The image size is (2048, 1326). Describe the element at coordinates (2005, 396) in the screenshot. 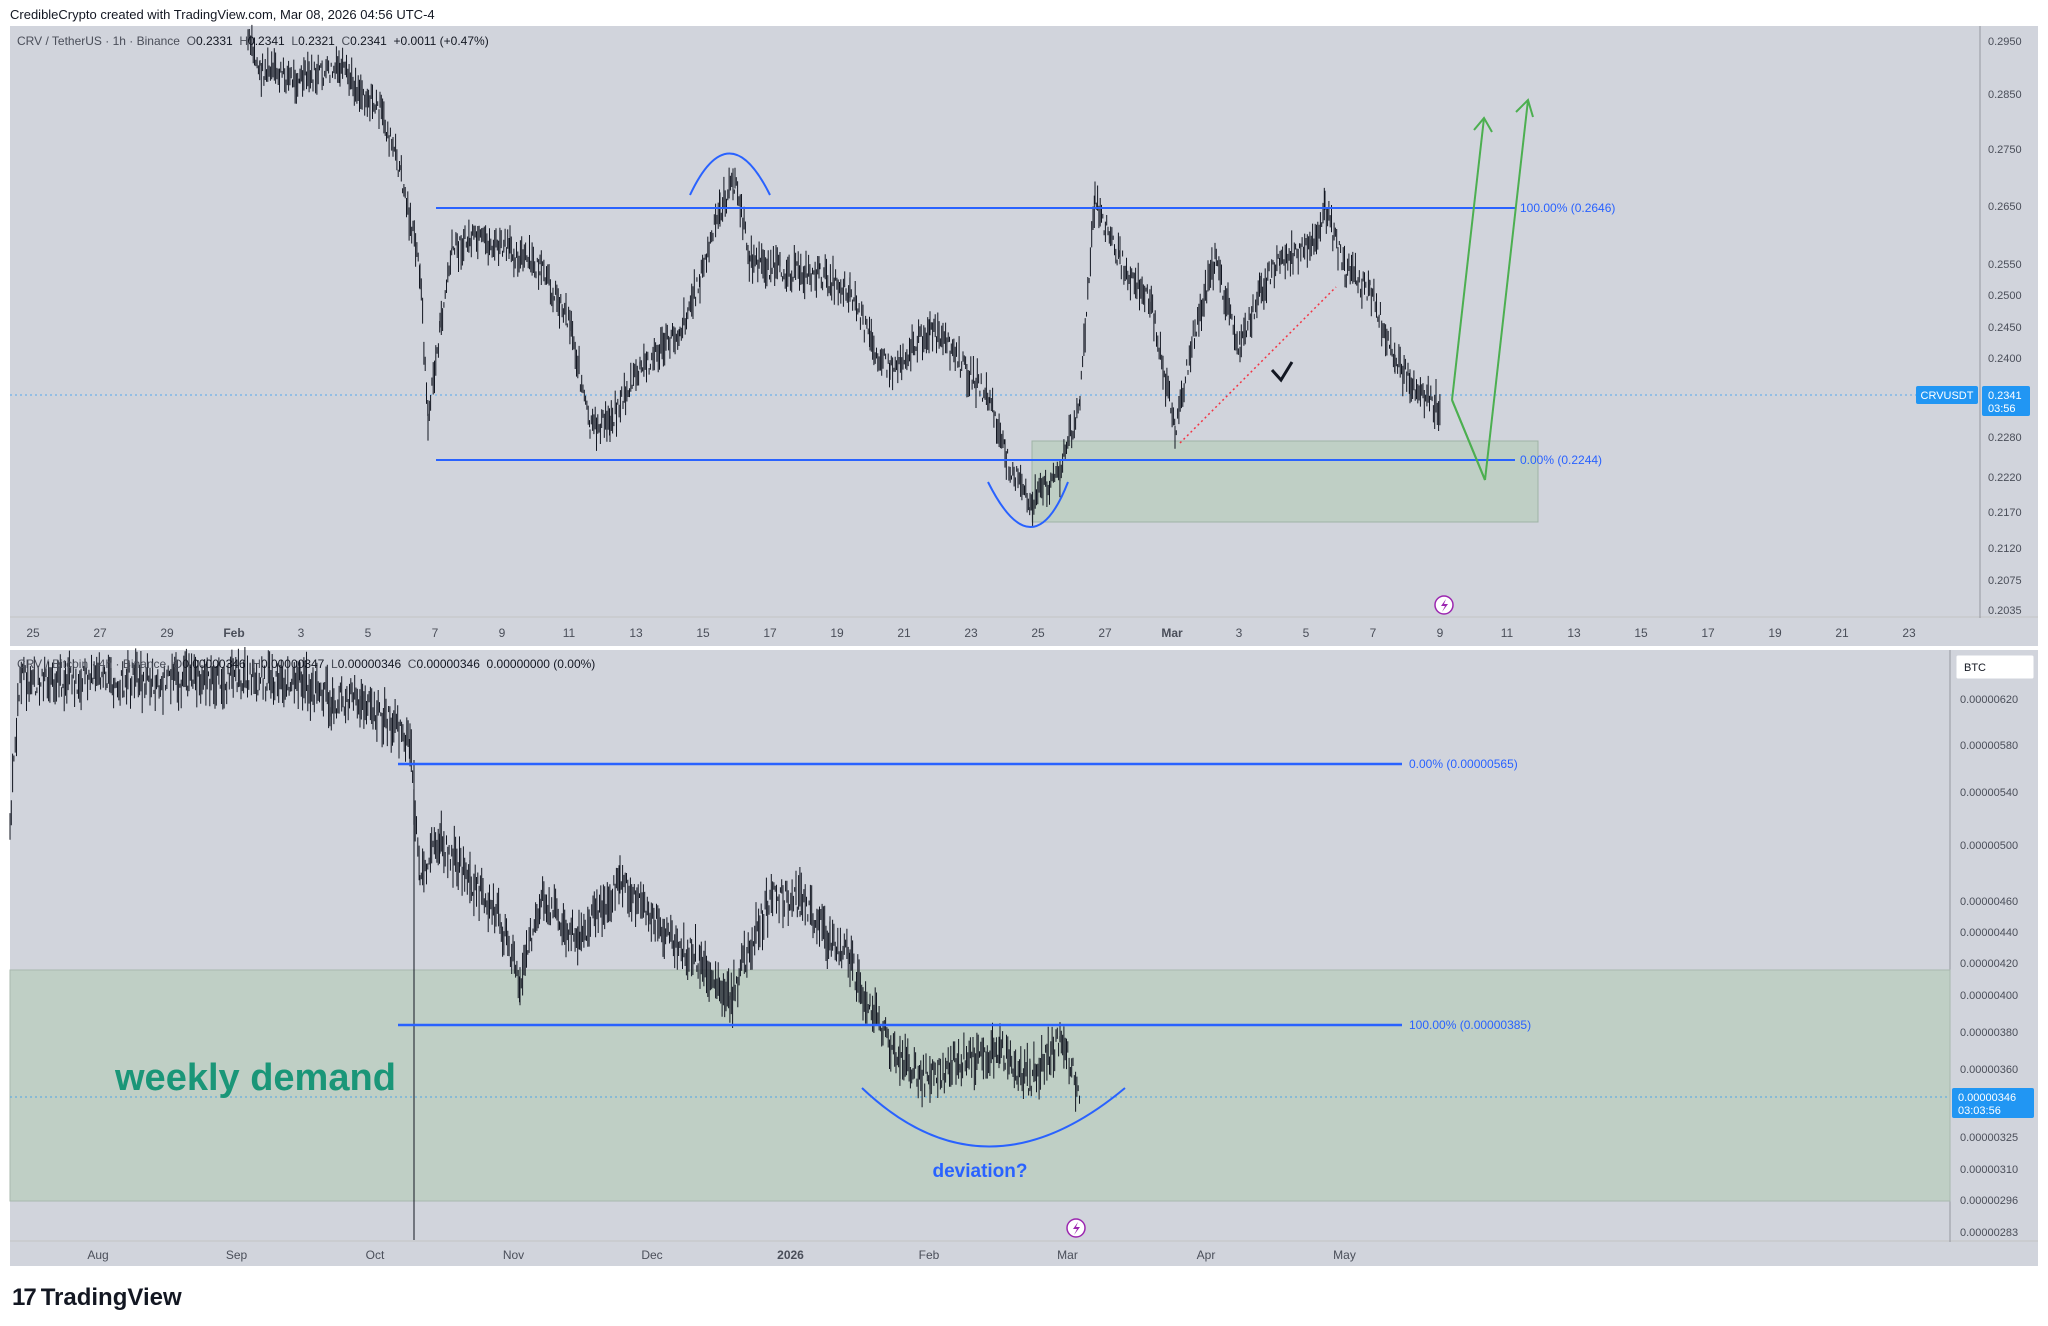

I see `top-price-tag-price: 0.2341` at that location.